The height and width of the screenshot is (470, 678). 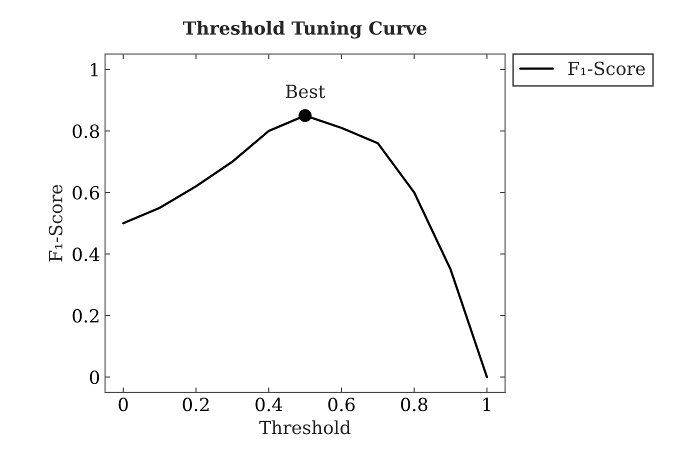 What do you see at coordinates (414, 405) in the screenshot?
I see `x-tick-label: 0.8` at bounding box center [414, 405].